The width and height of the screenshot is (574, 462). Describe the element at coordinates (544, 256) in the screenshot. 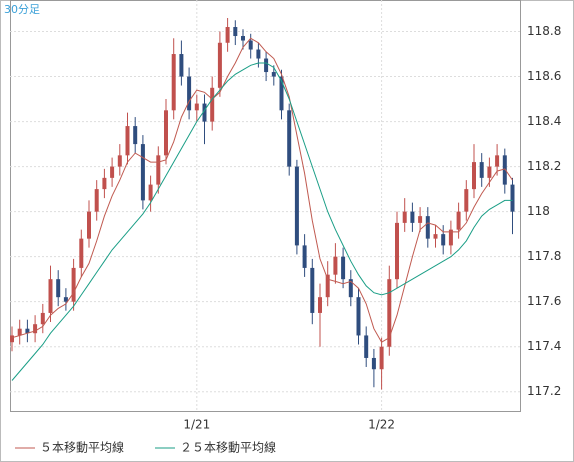

I see `y-tick-label: 117.8` at that location.